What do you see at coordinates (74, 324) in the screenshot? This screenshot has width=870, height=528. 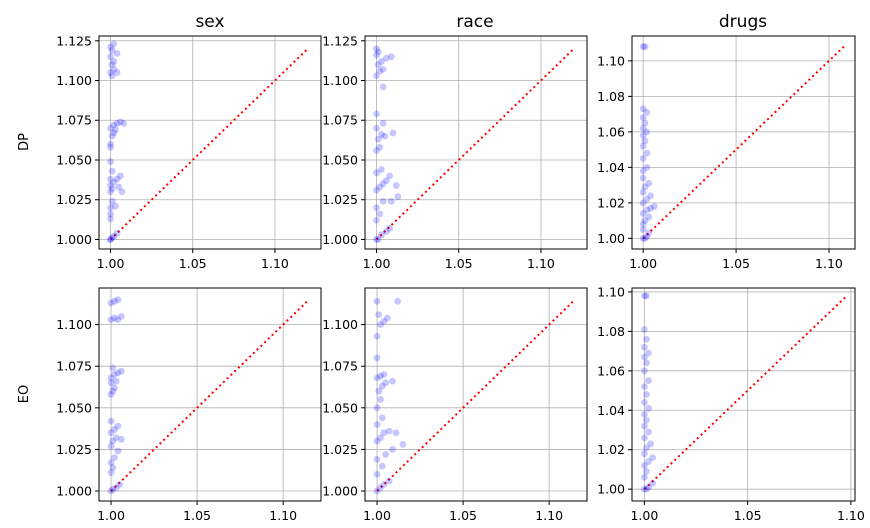 I see `y-tick-label: 1.100` at bounding box center [74, 324].